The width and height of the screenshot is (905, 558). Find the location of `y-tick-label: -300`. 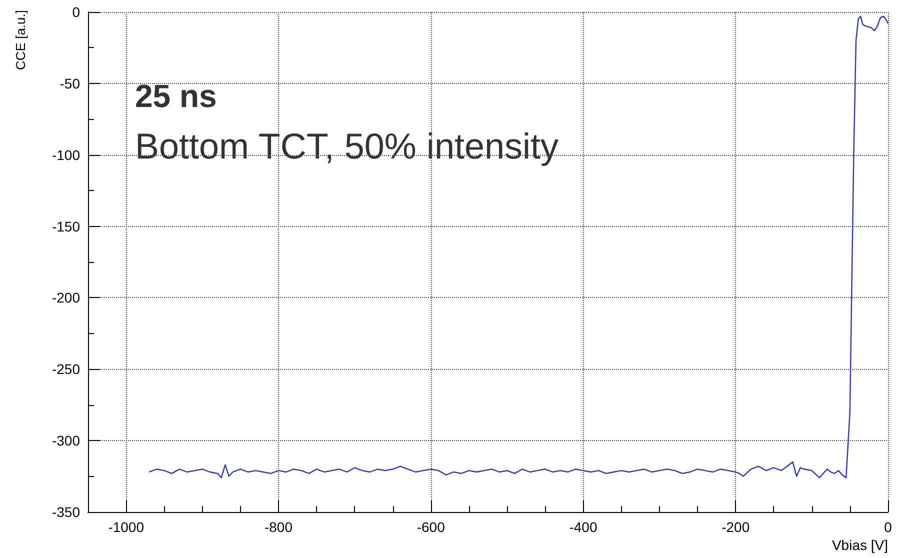

y-tick-label: -300 is located at coordinates (66, 440).